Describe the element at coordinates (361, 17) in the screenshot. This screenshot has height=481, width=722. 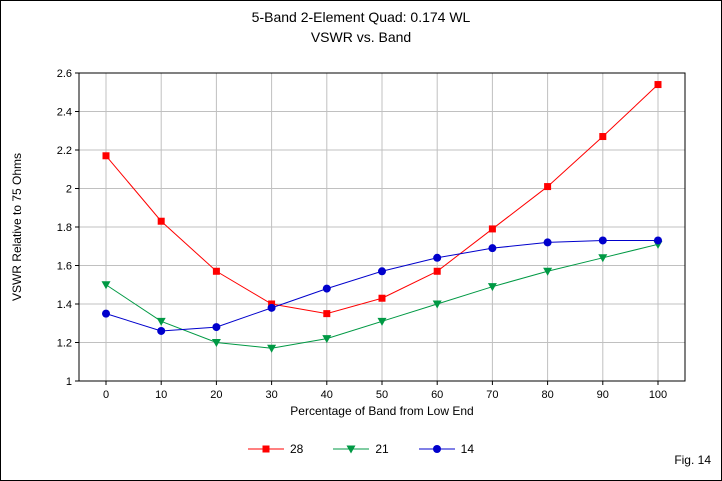
I see `chart-title: 5-Band 2-Element Quad: 0.174 WL` at that location.